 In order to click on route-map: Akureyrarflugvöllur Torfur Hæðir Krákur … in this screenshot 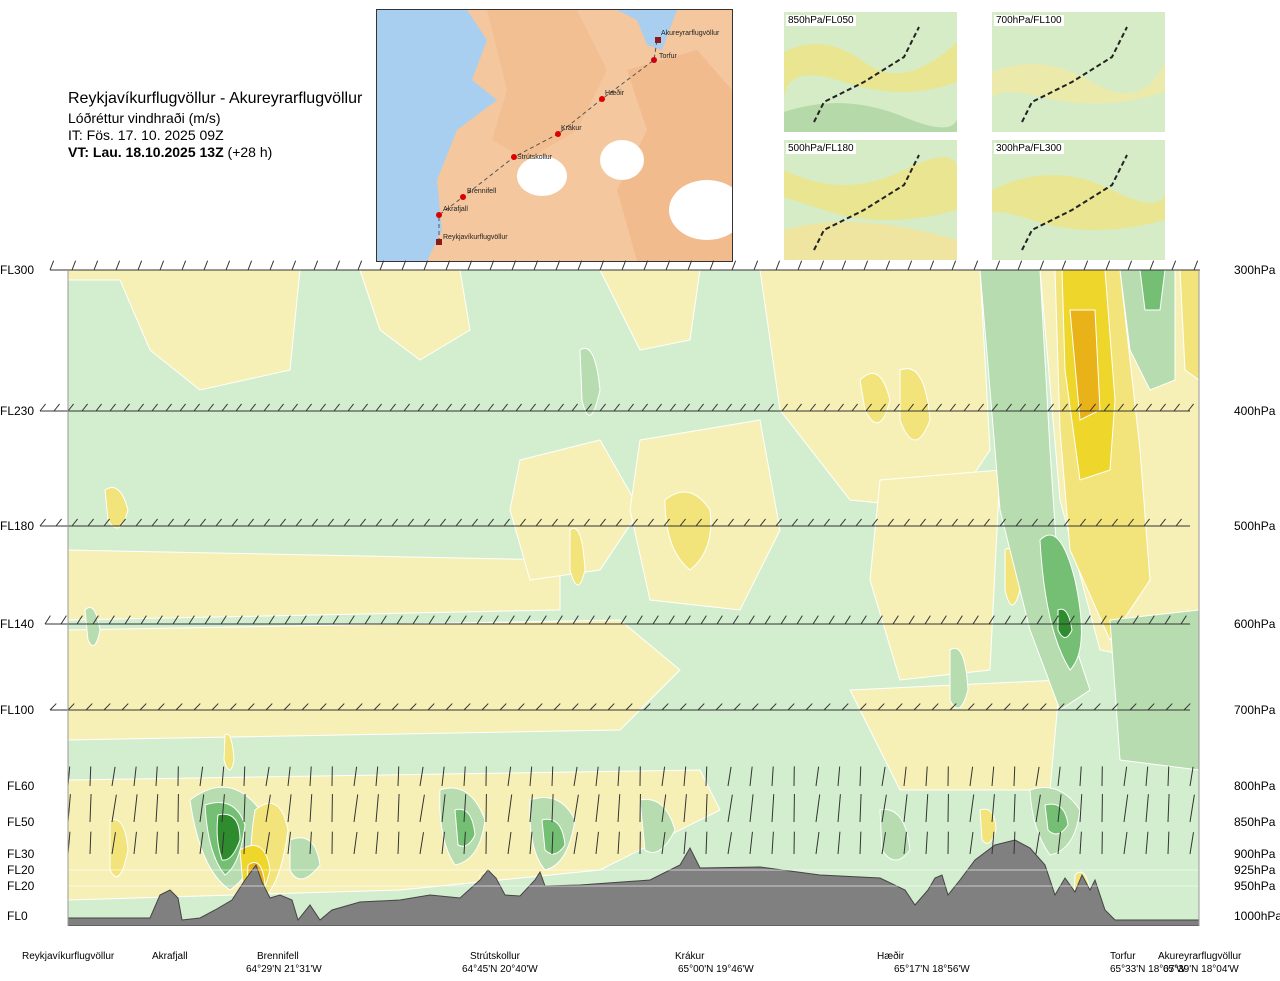, I will do `click(554, 135)`.